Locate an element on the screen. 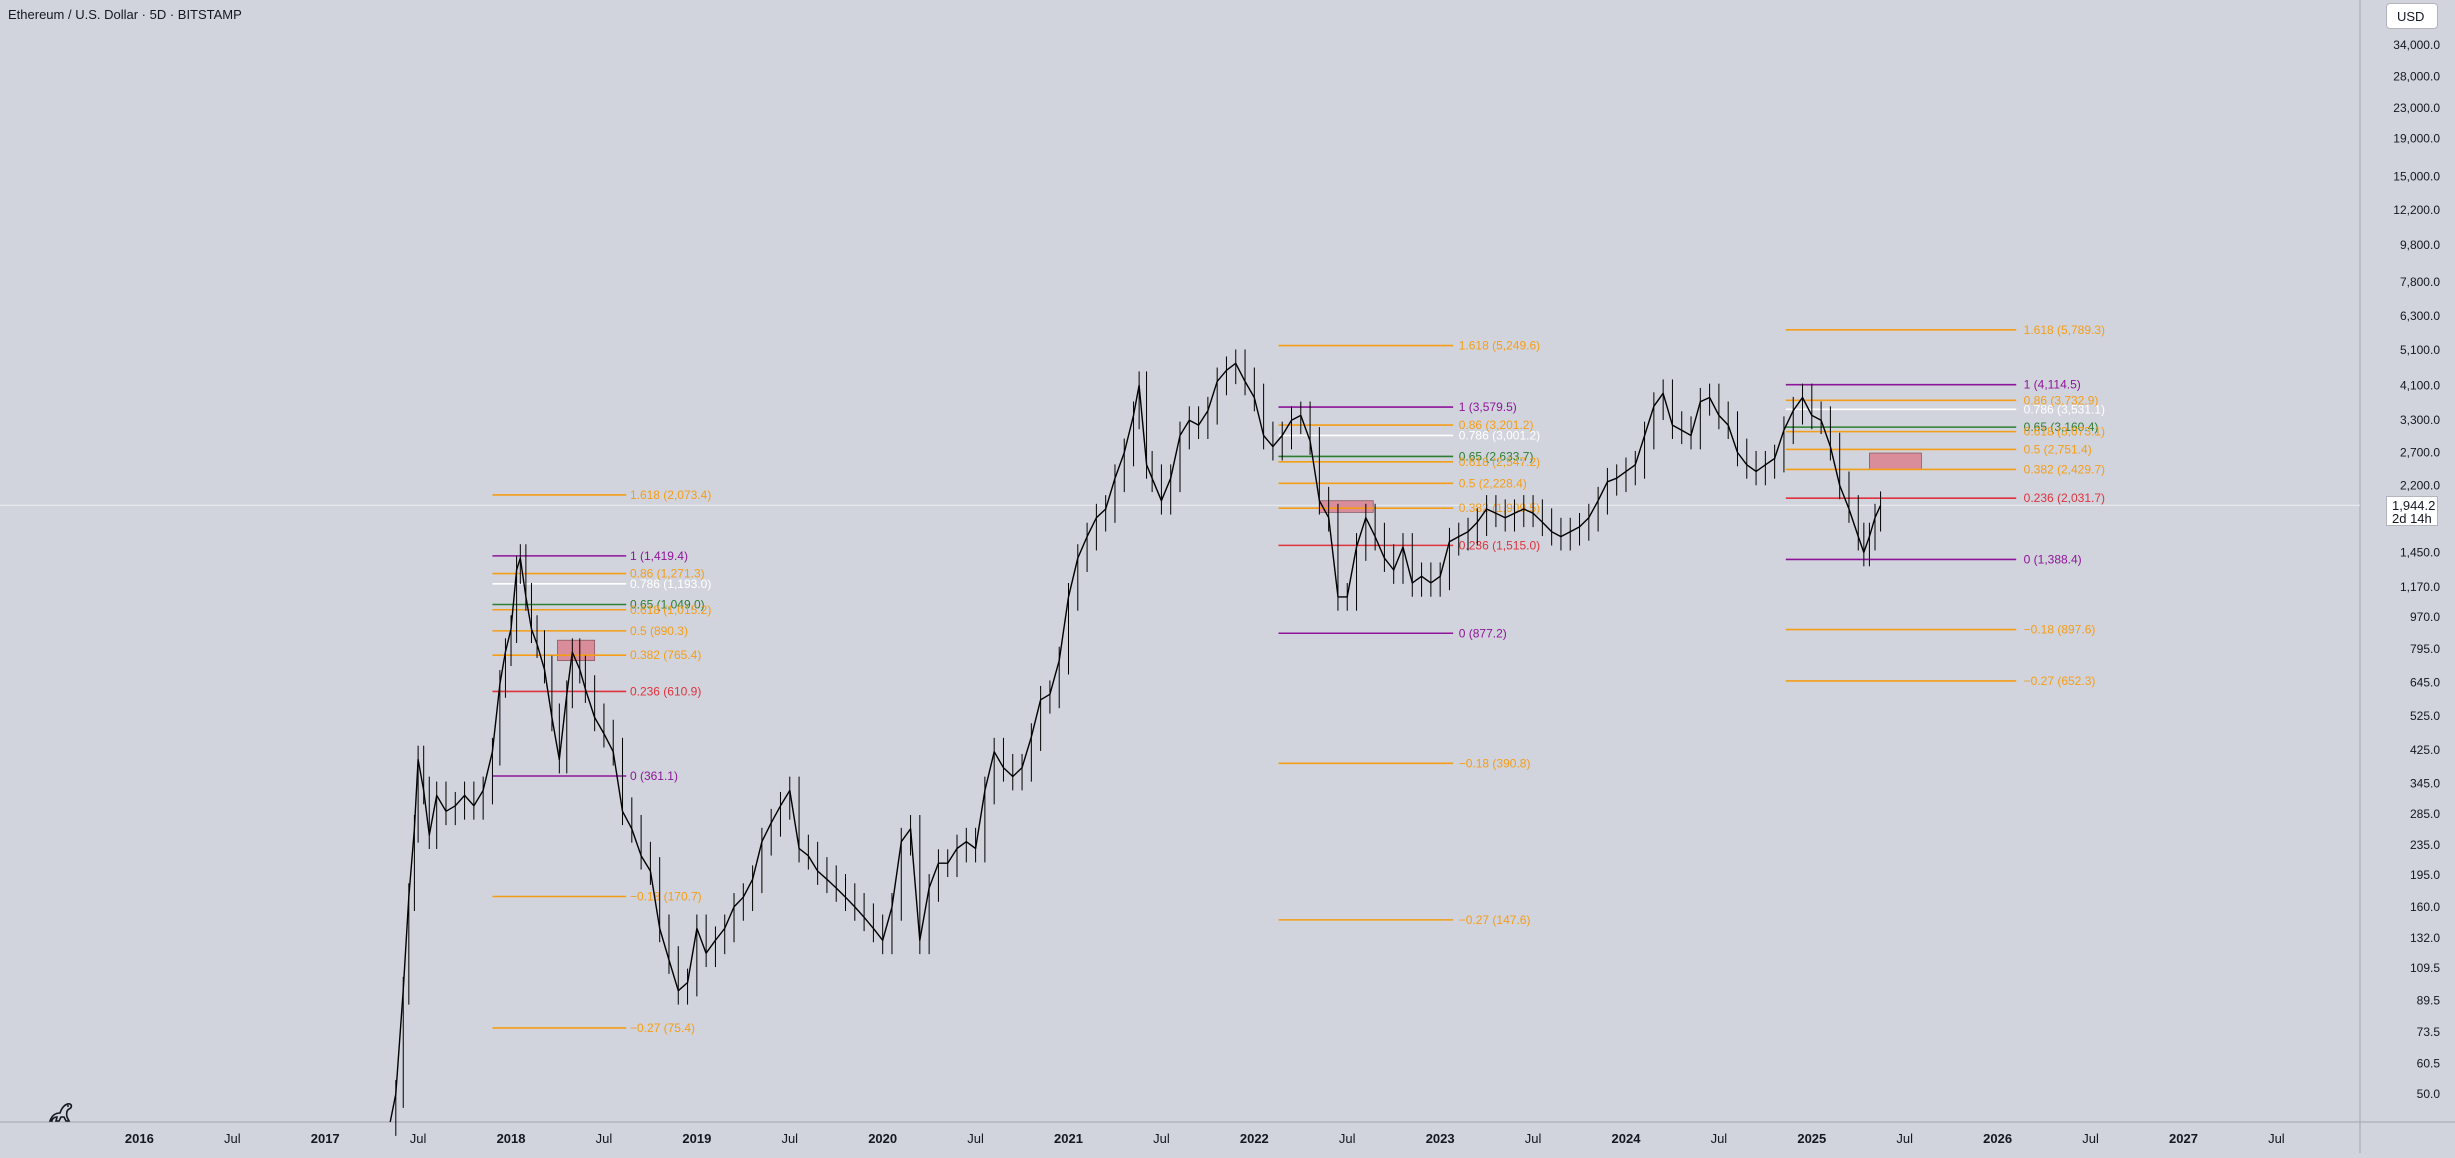 This screenshot has height=1158, width=2455. symbol-title: Ethereum / U.S. Dollar · 5D · BITSTAMP is located at coordinates (125, 14).